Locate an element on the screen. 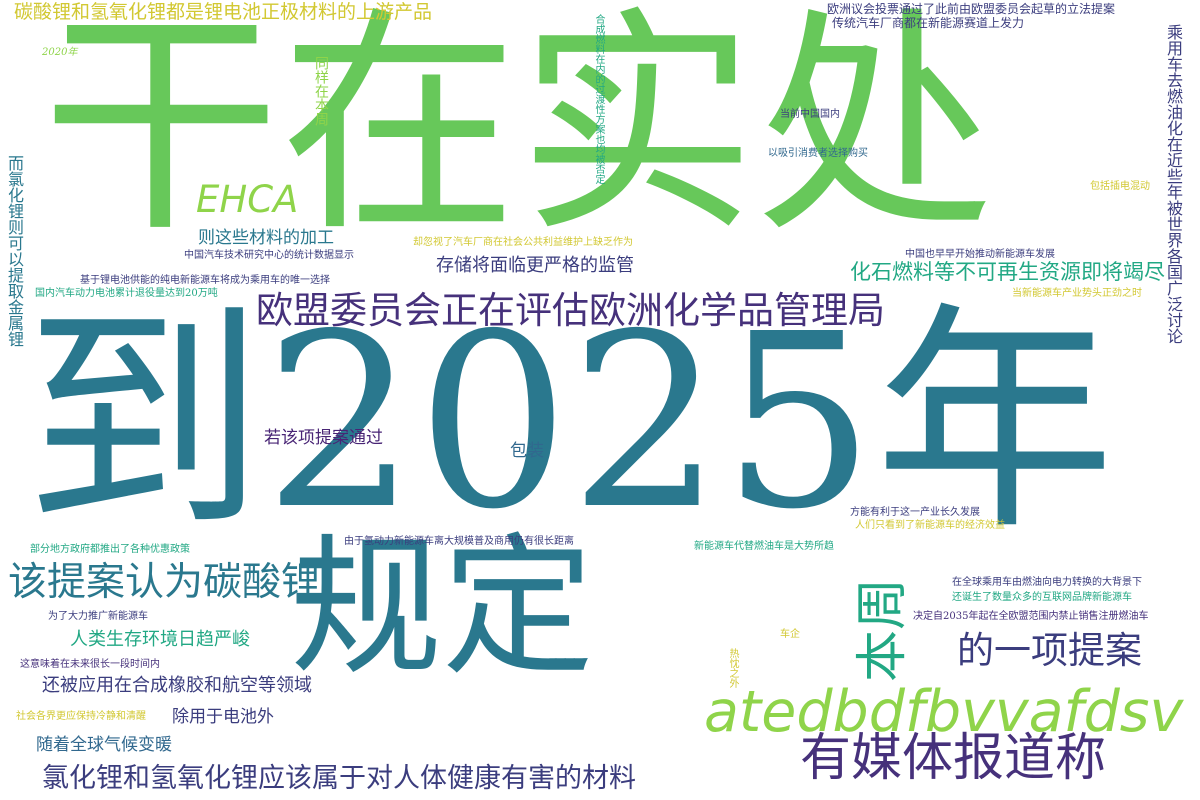 This screenshot has height=800, width=1200. word-eu-commission: 欧盟委员会正在评估欧洲化学品管理局 is located at coordinates (570, 310).